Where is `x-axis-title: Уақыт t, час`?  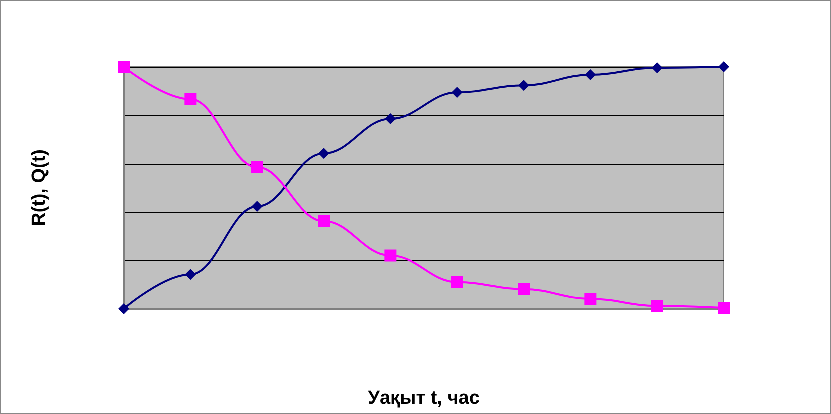
x-axis-title: Уақыт t, час is located at coordinates (424, 398).